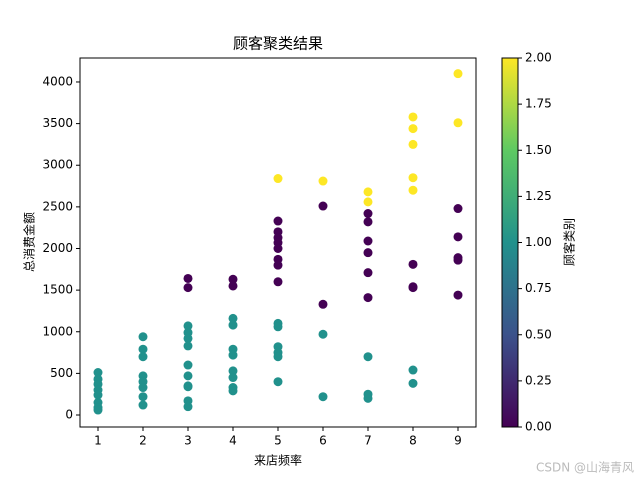 The image size is (640, 484). What do you see at coordinates (57, 81) in the screenshot?
I see `y-tick-label: 4000` at bounding box center [57, 81].